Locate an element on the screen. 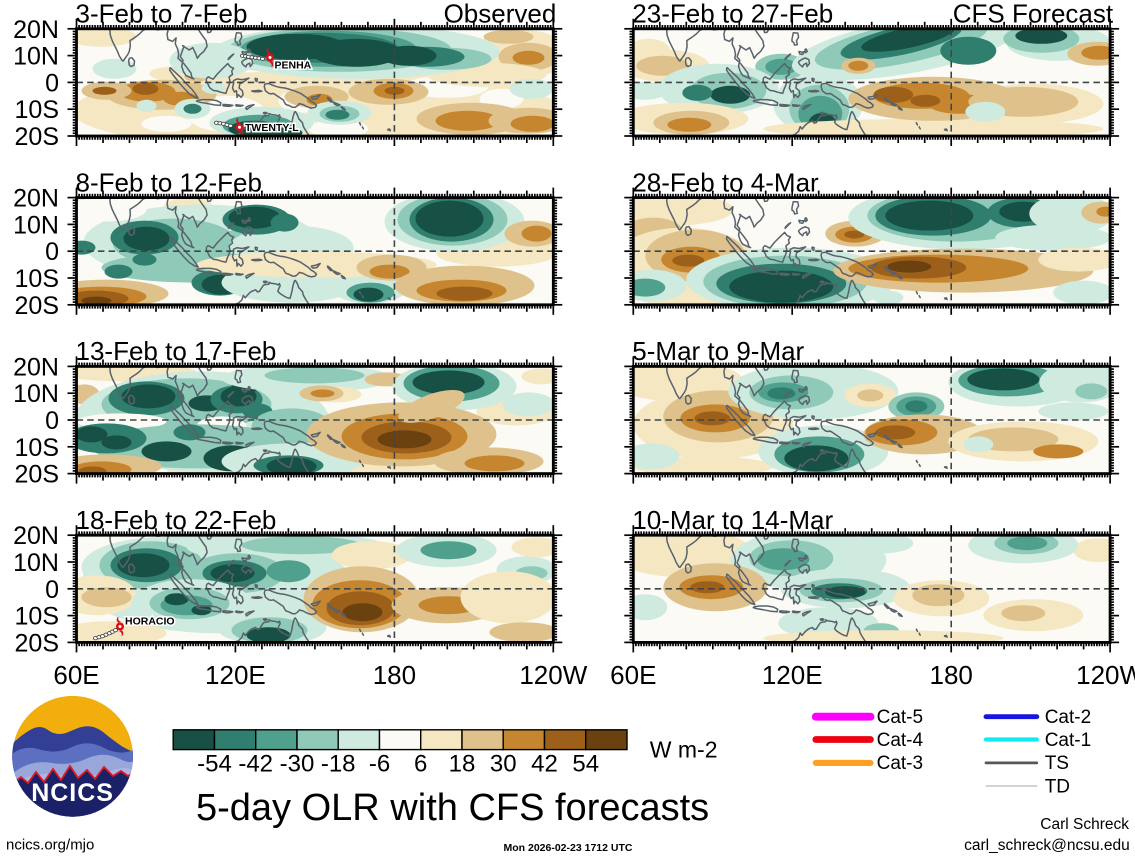 The image size is (1135, 860). svg-text: 23-Feb to 27-Feb is located at coordinates (732, 14).